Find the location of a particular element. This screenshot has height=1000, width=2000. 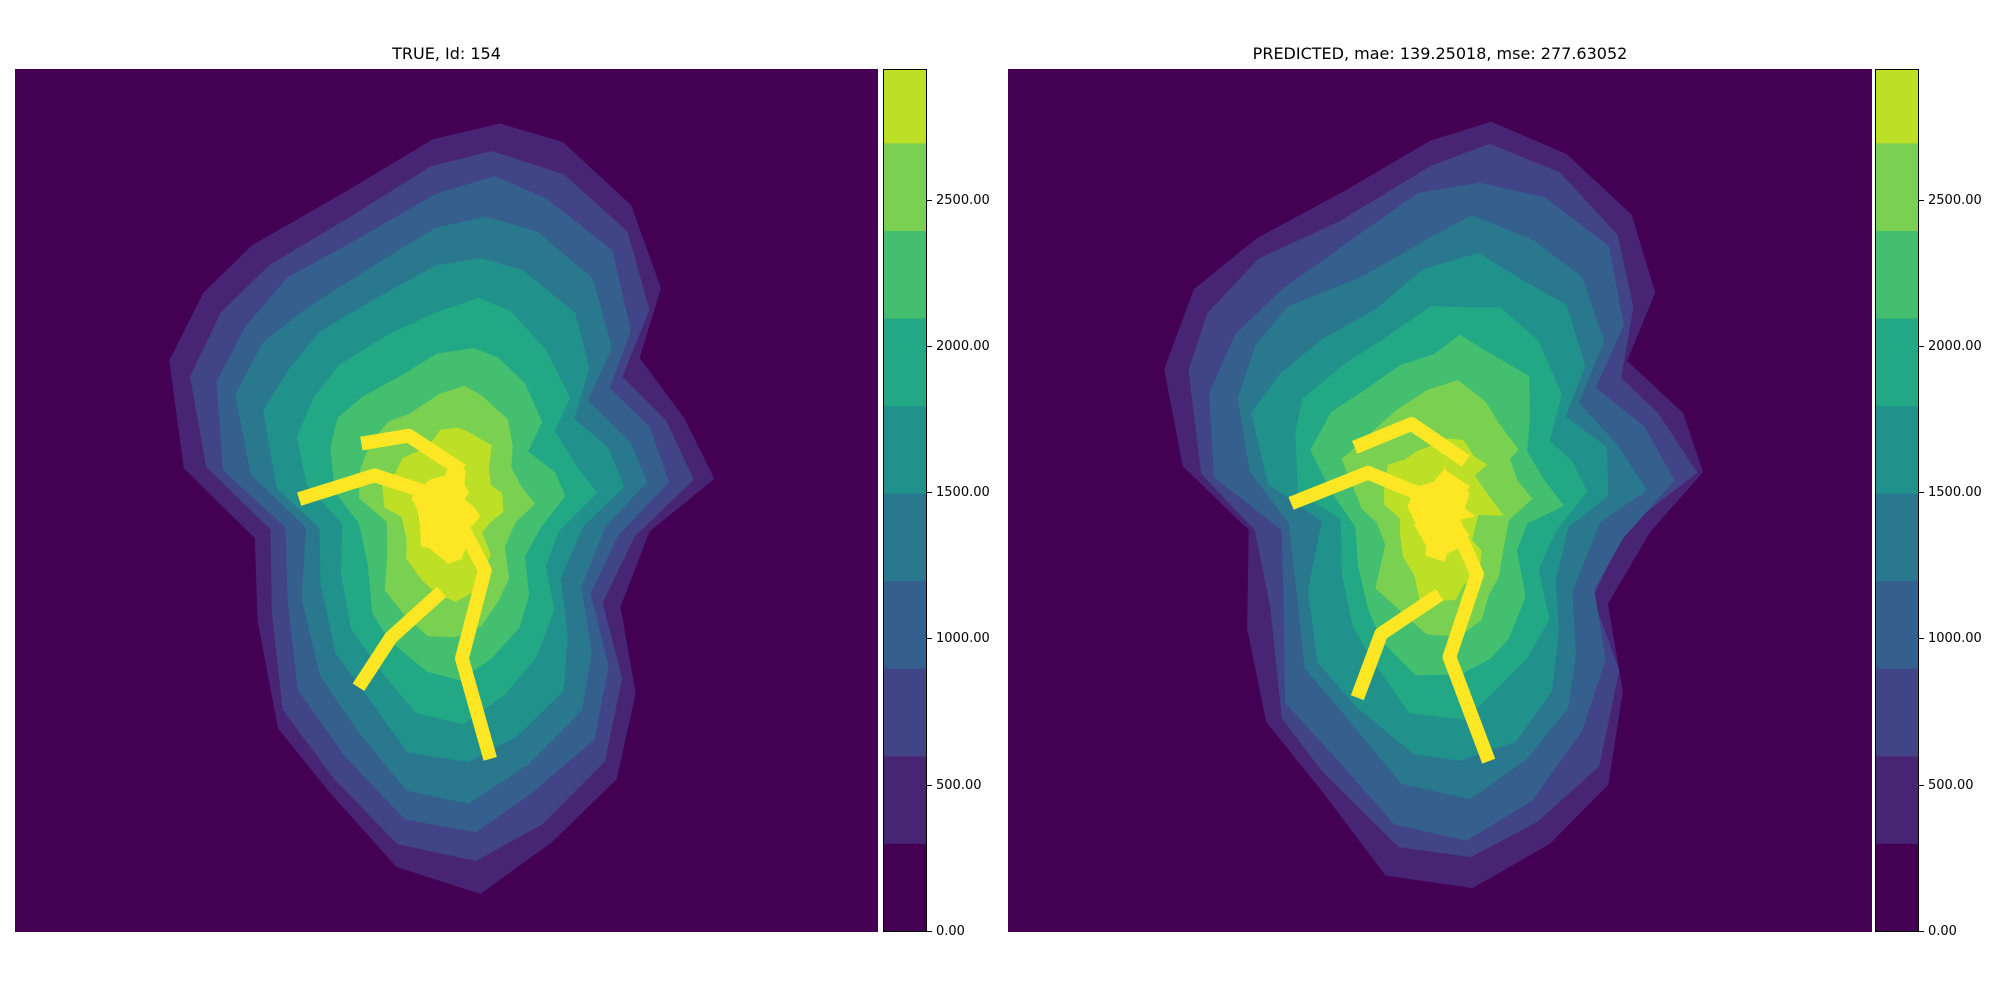

left-panel-title: TRUE, Id: 154 is located at coordinates (446, 53).